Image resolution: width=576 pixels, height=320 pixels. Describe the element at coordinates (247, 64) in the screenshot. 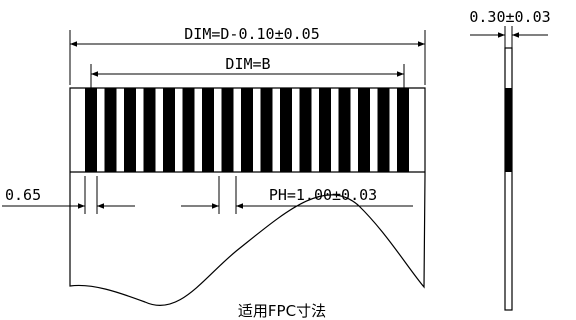

I see `contact-span-label: DIM=B` at that location.